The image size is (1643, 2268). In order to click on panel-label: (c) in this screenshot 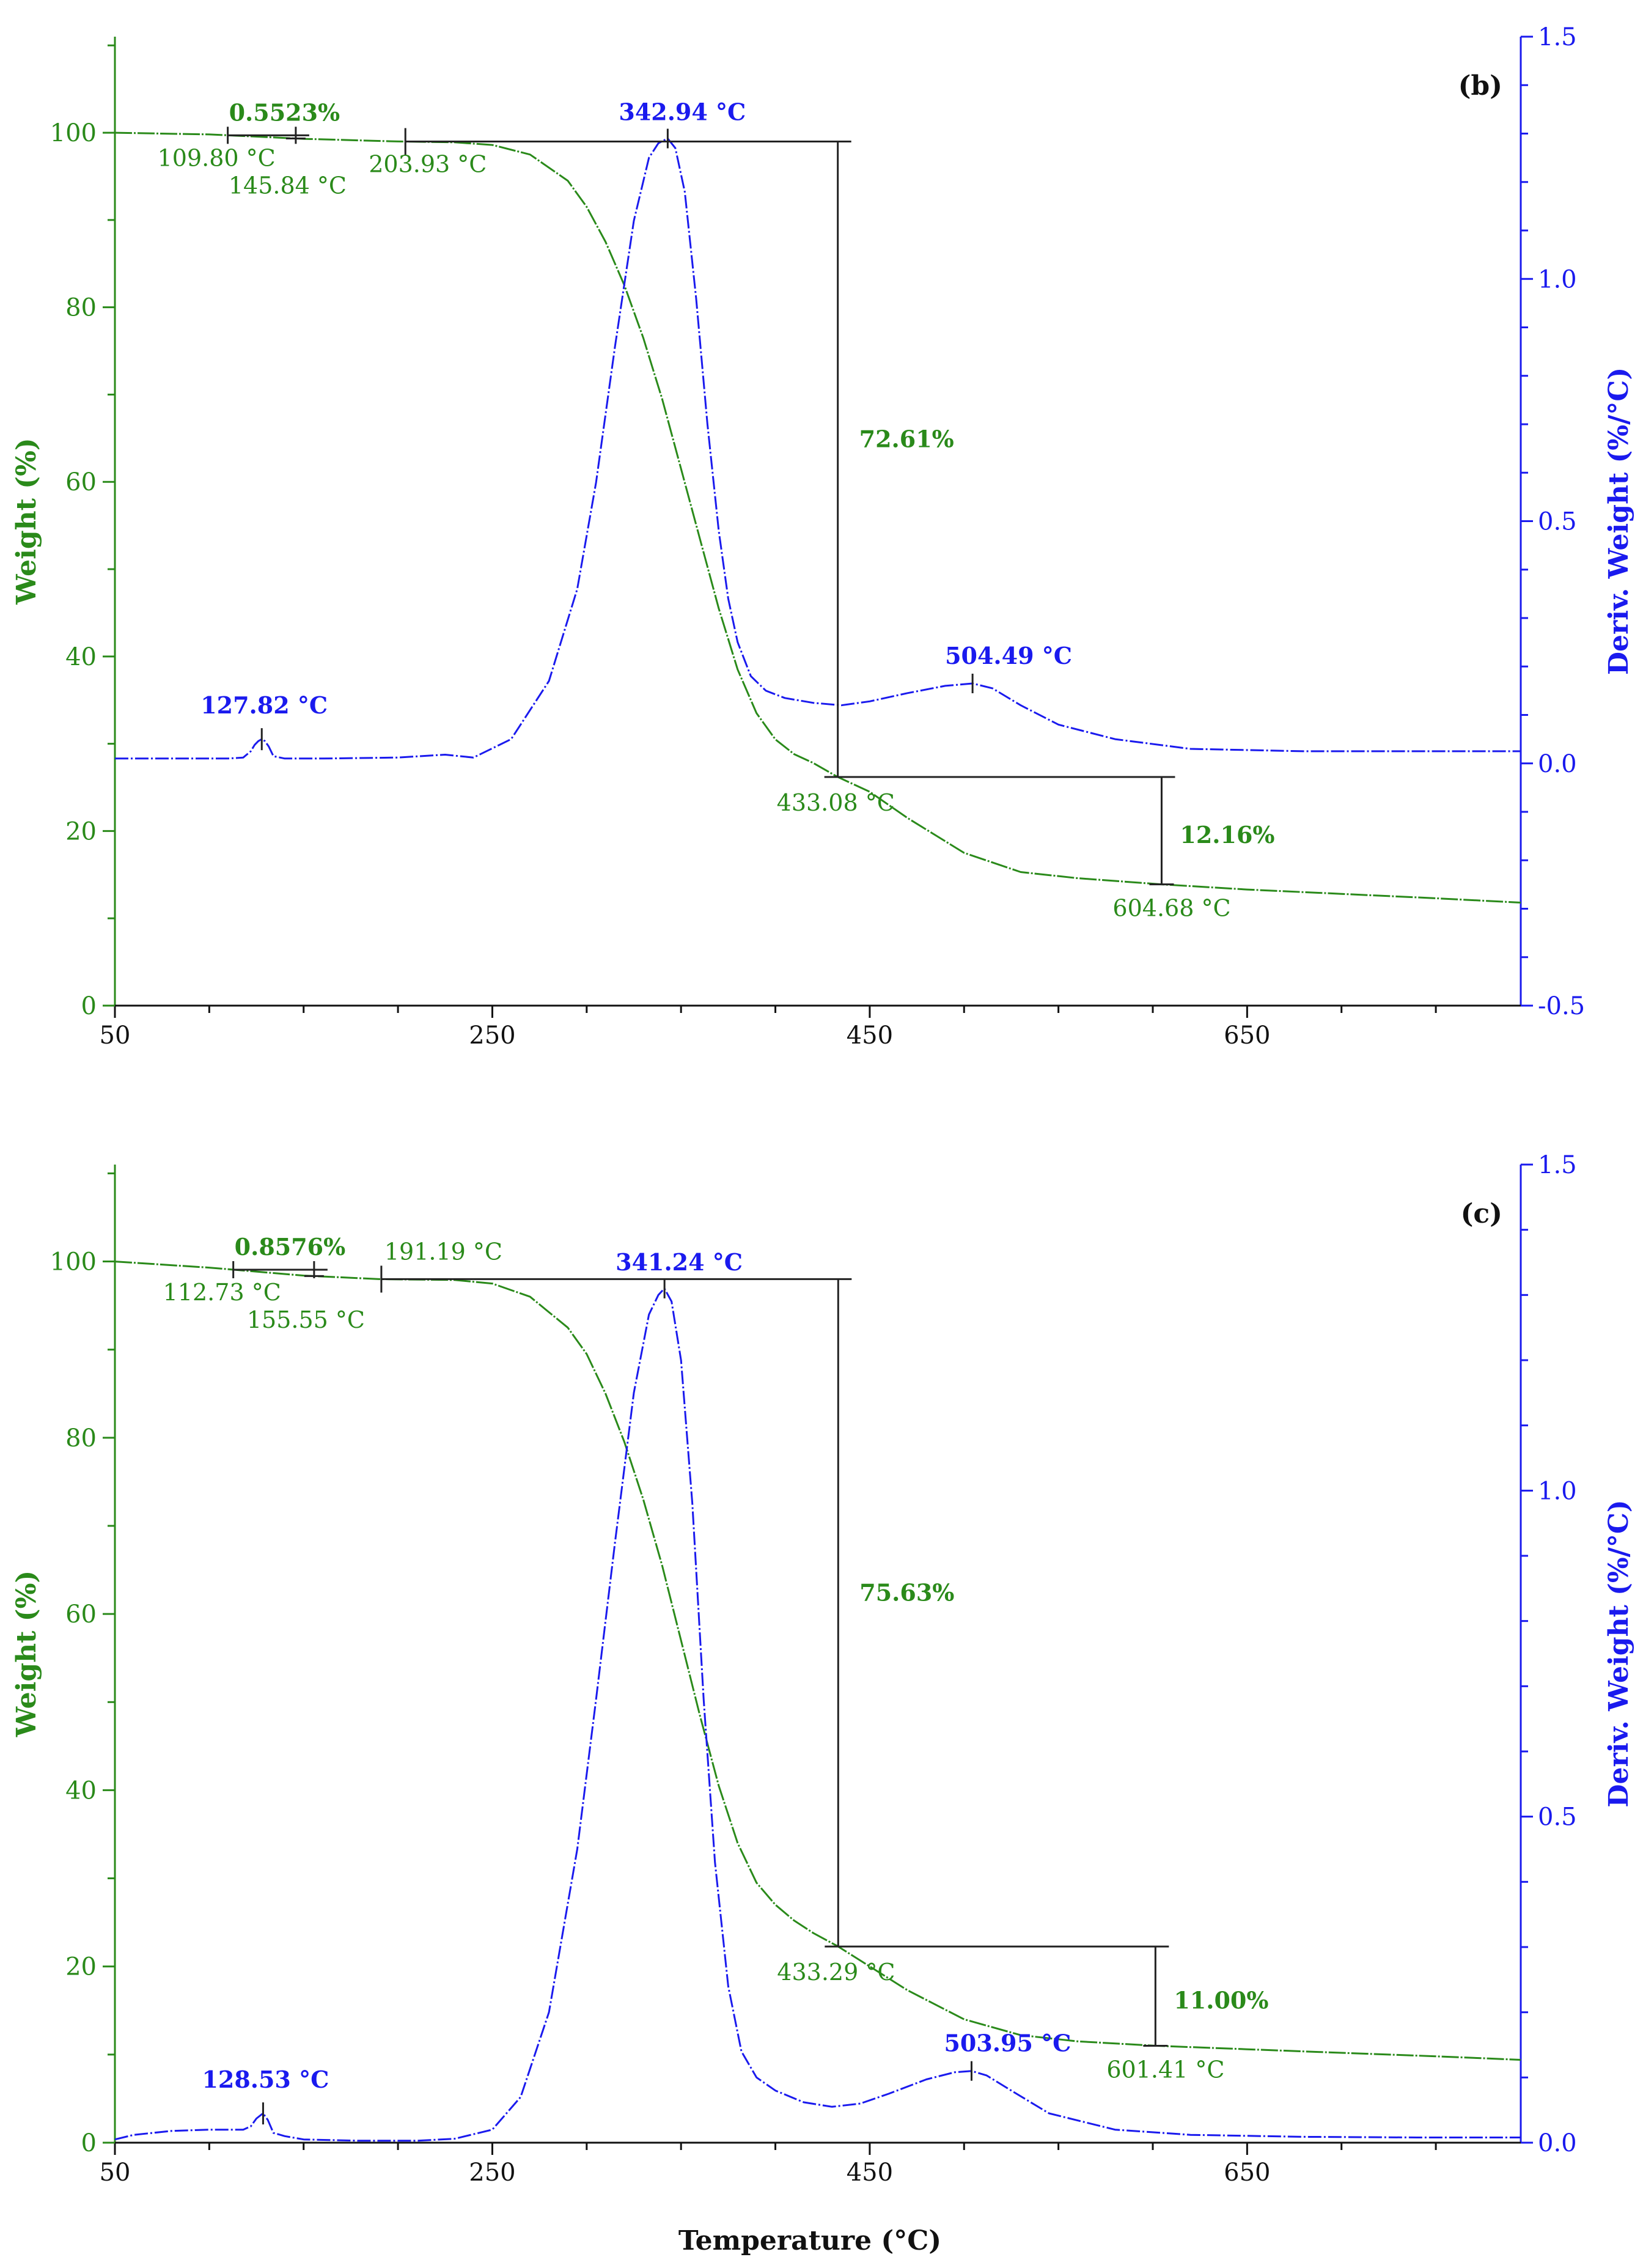, I will do `click(1482, 1213)`.